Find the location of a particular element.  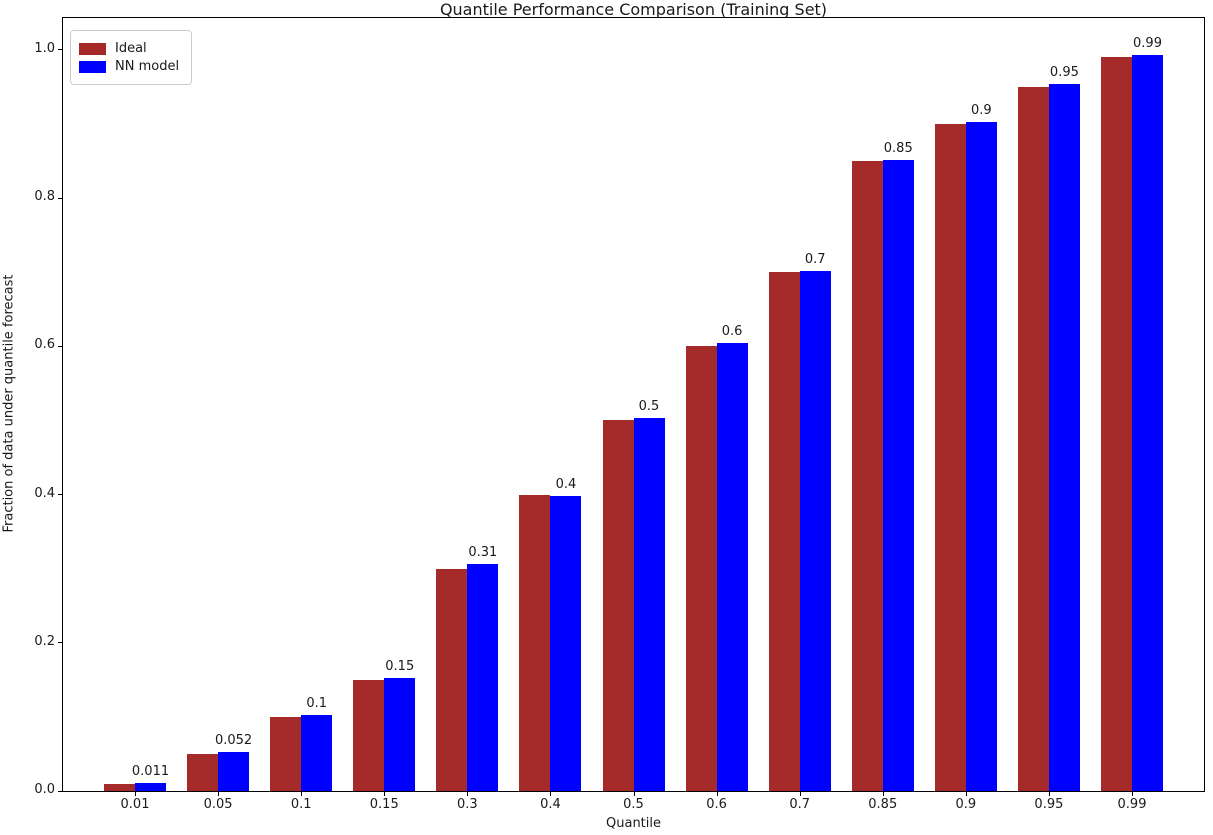

legend: Ideal NN model is located at coordinates (131, 57).